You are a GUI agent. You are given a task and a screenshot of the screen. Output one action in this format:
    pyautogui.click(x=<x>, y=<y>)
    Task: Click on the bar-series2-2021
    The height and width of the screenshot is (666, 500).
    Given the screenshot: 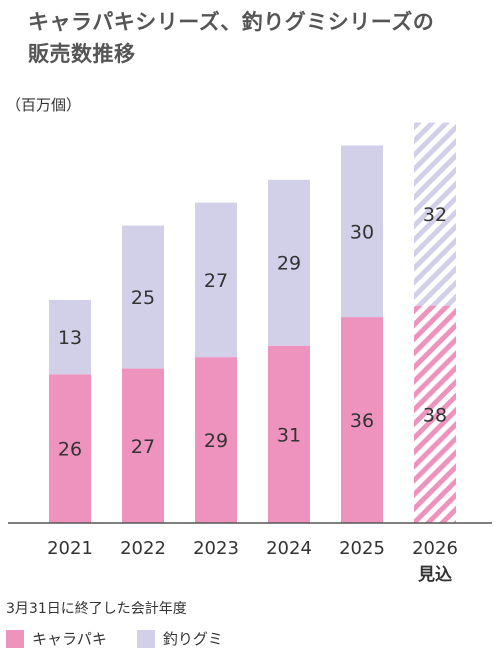 What is the action you would take?
    pyautogui.click(x=70, y=337)
    